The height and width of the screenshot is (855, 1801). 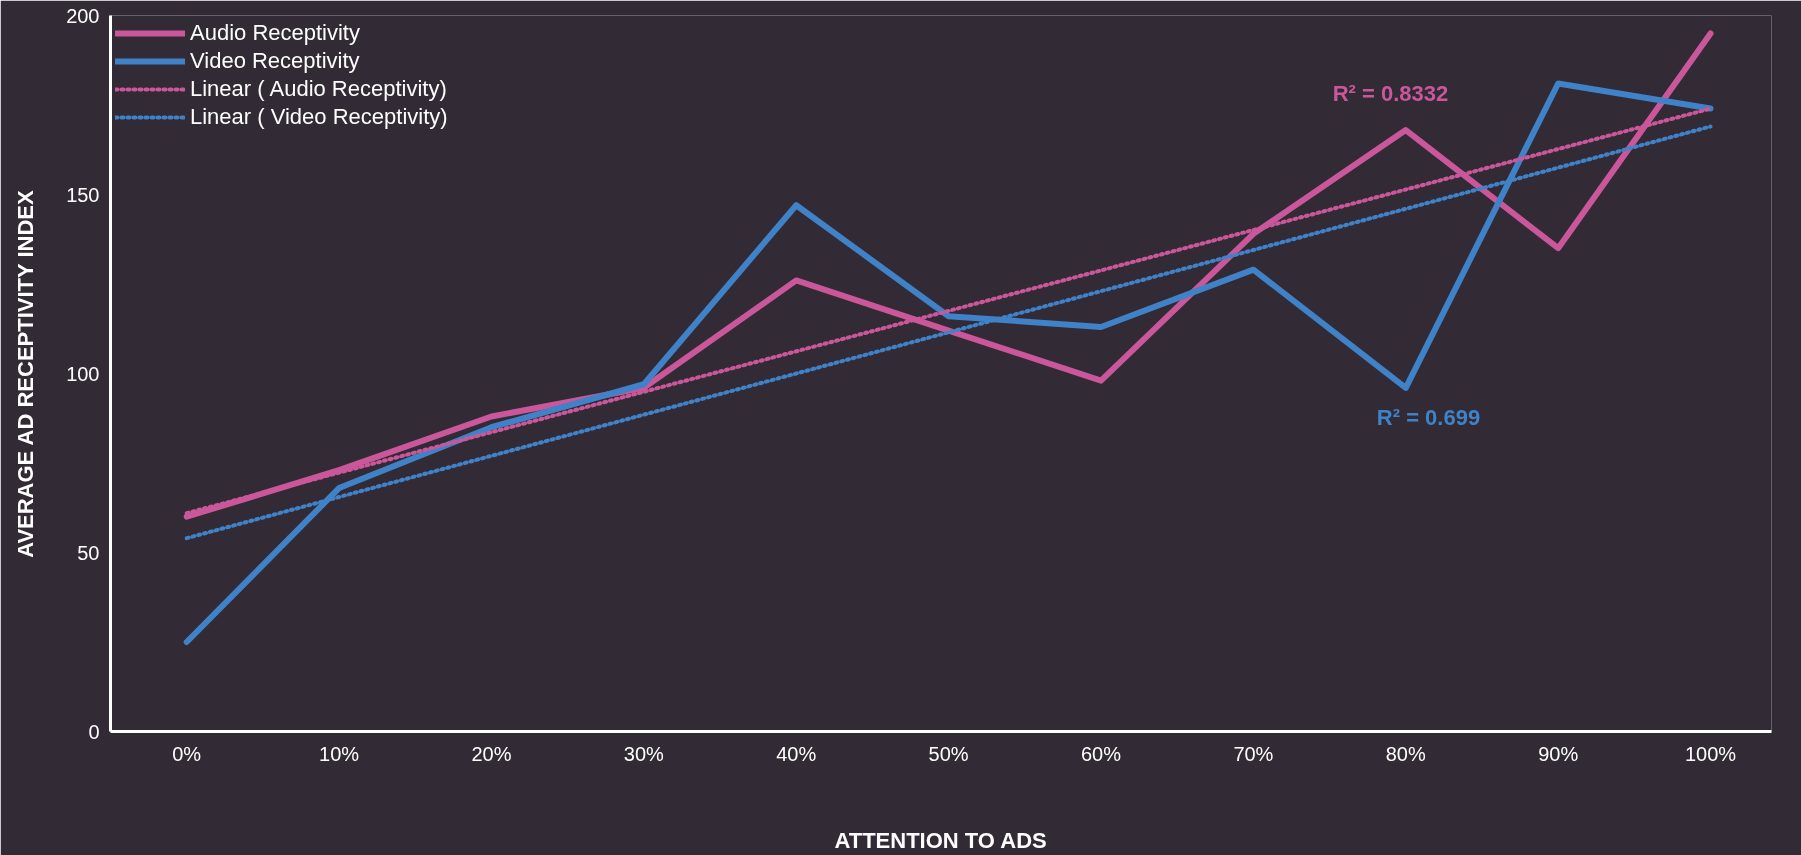 I want to click on y-axis-title: AVERAGE AD RECEPTIVITY INDEX, so click(x=26, y=374).